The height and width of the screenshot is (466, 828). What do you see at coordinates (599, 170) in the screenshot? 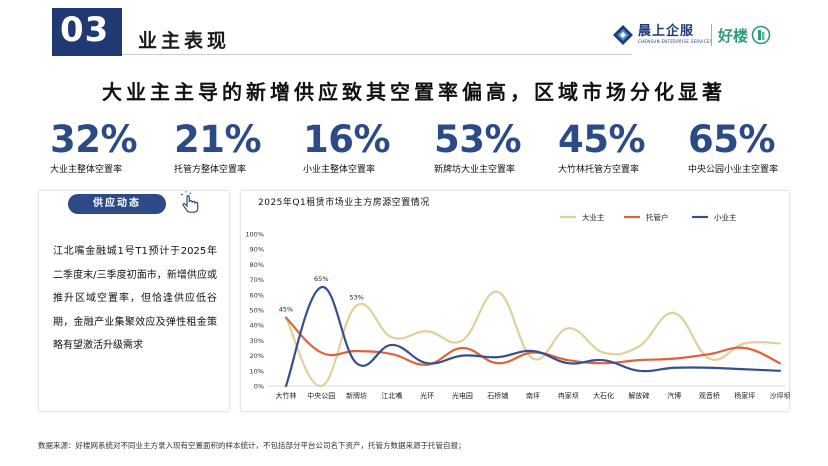
I see `kpi-label: 大竹林托管方空置率` at bounding box center [599, 170].